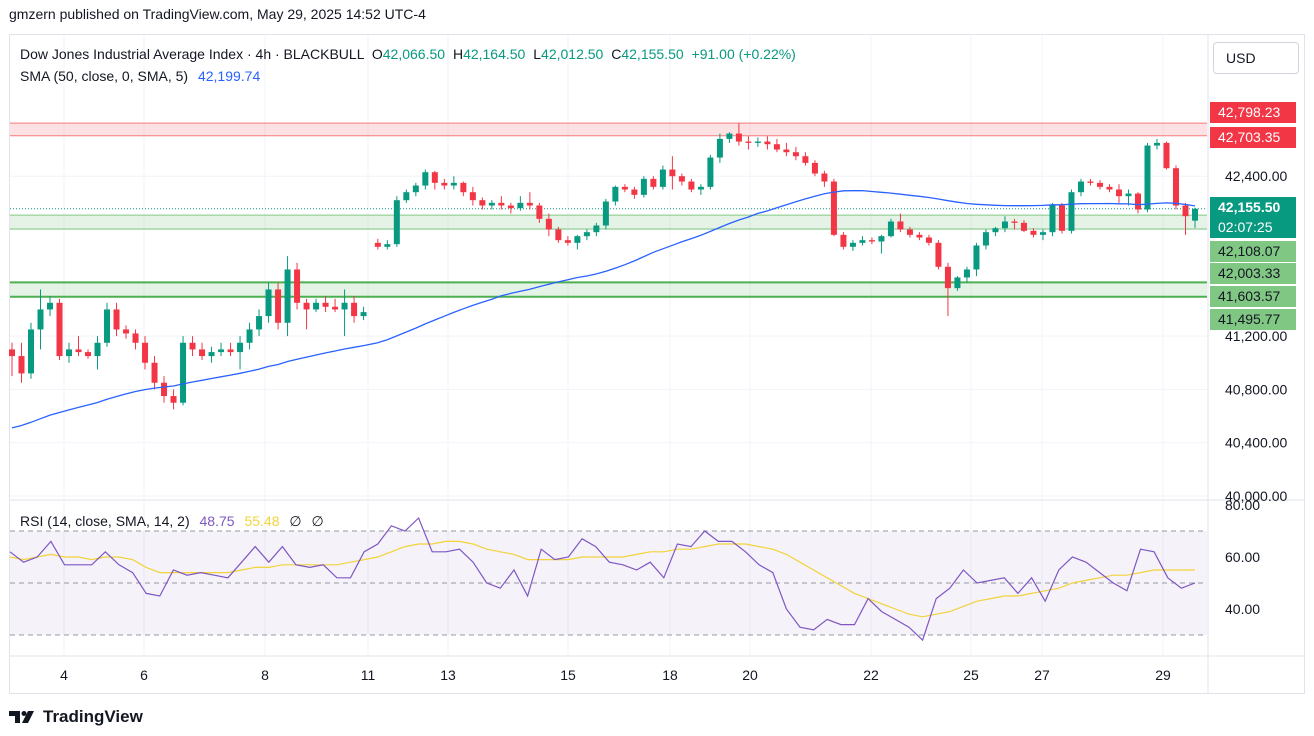 The width and height of the screenshot is (1314, 736). I want to click on price-label: 41,603.57, so click(1249, 296).